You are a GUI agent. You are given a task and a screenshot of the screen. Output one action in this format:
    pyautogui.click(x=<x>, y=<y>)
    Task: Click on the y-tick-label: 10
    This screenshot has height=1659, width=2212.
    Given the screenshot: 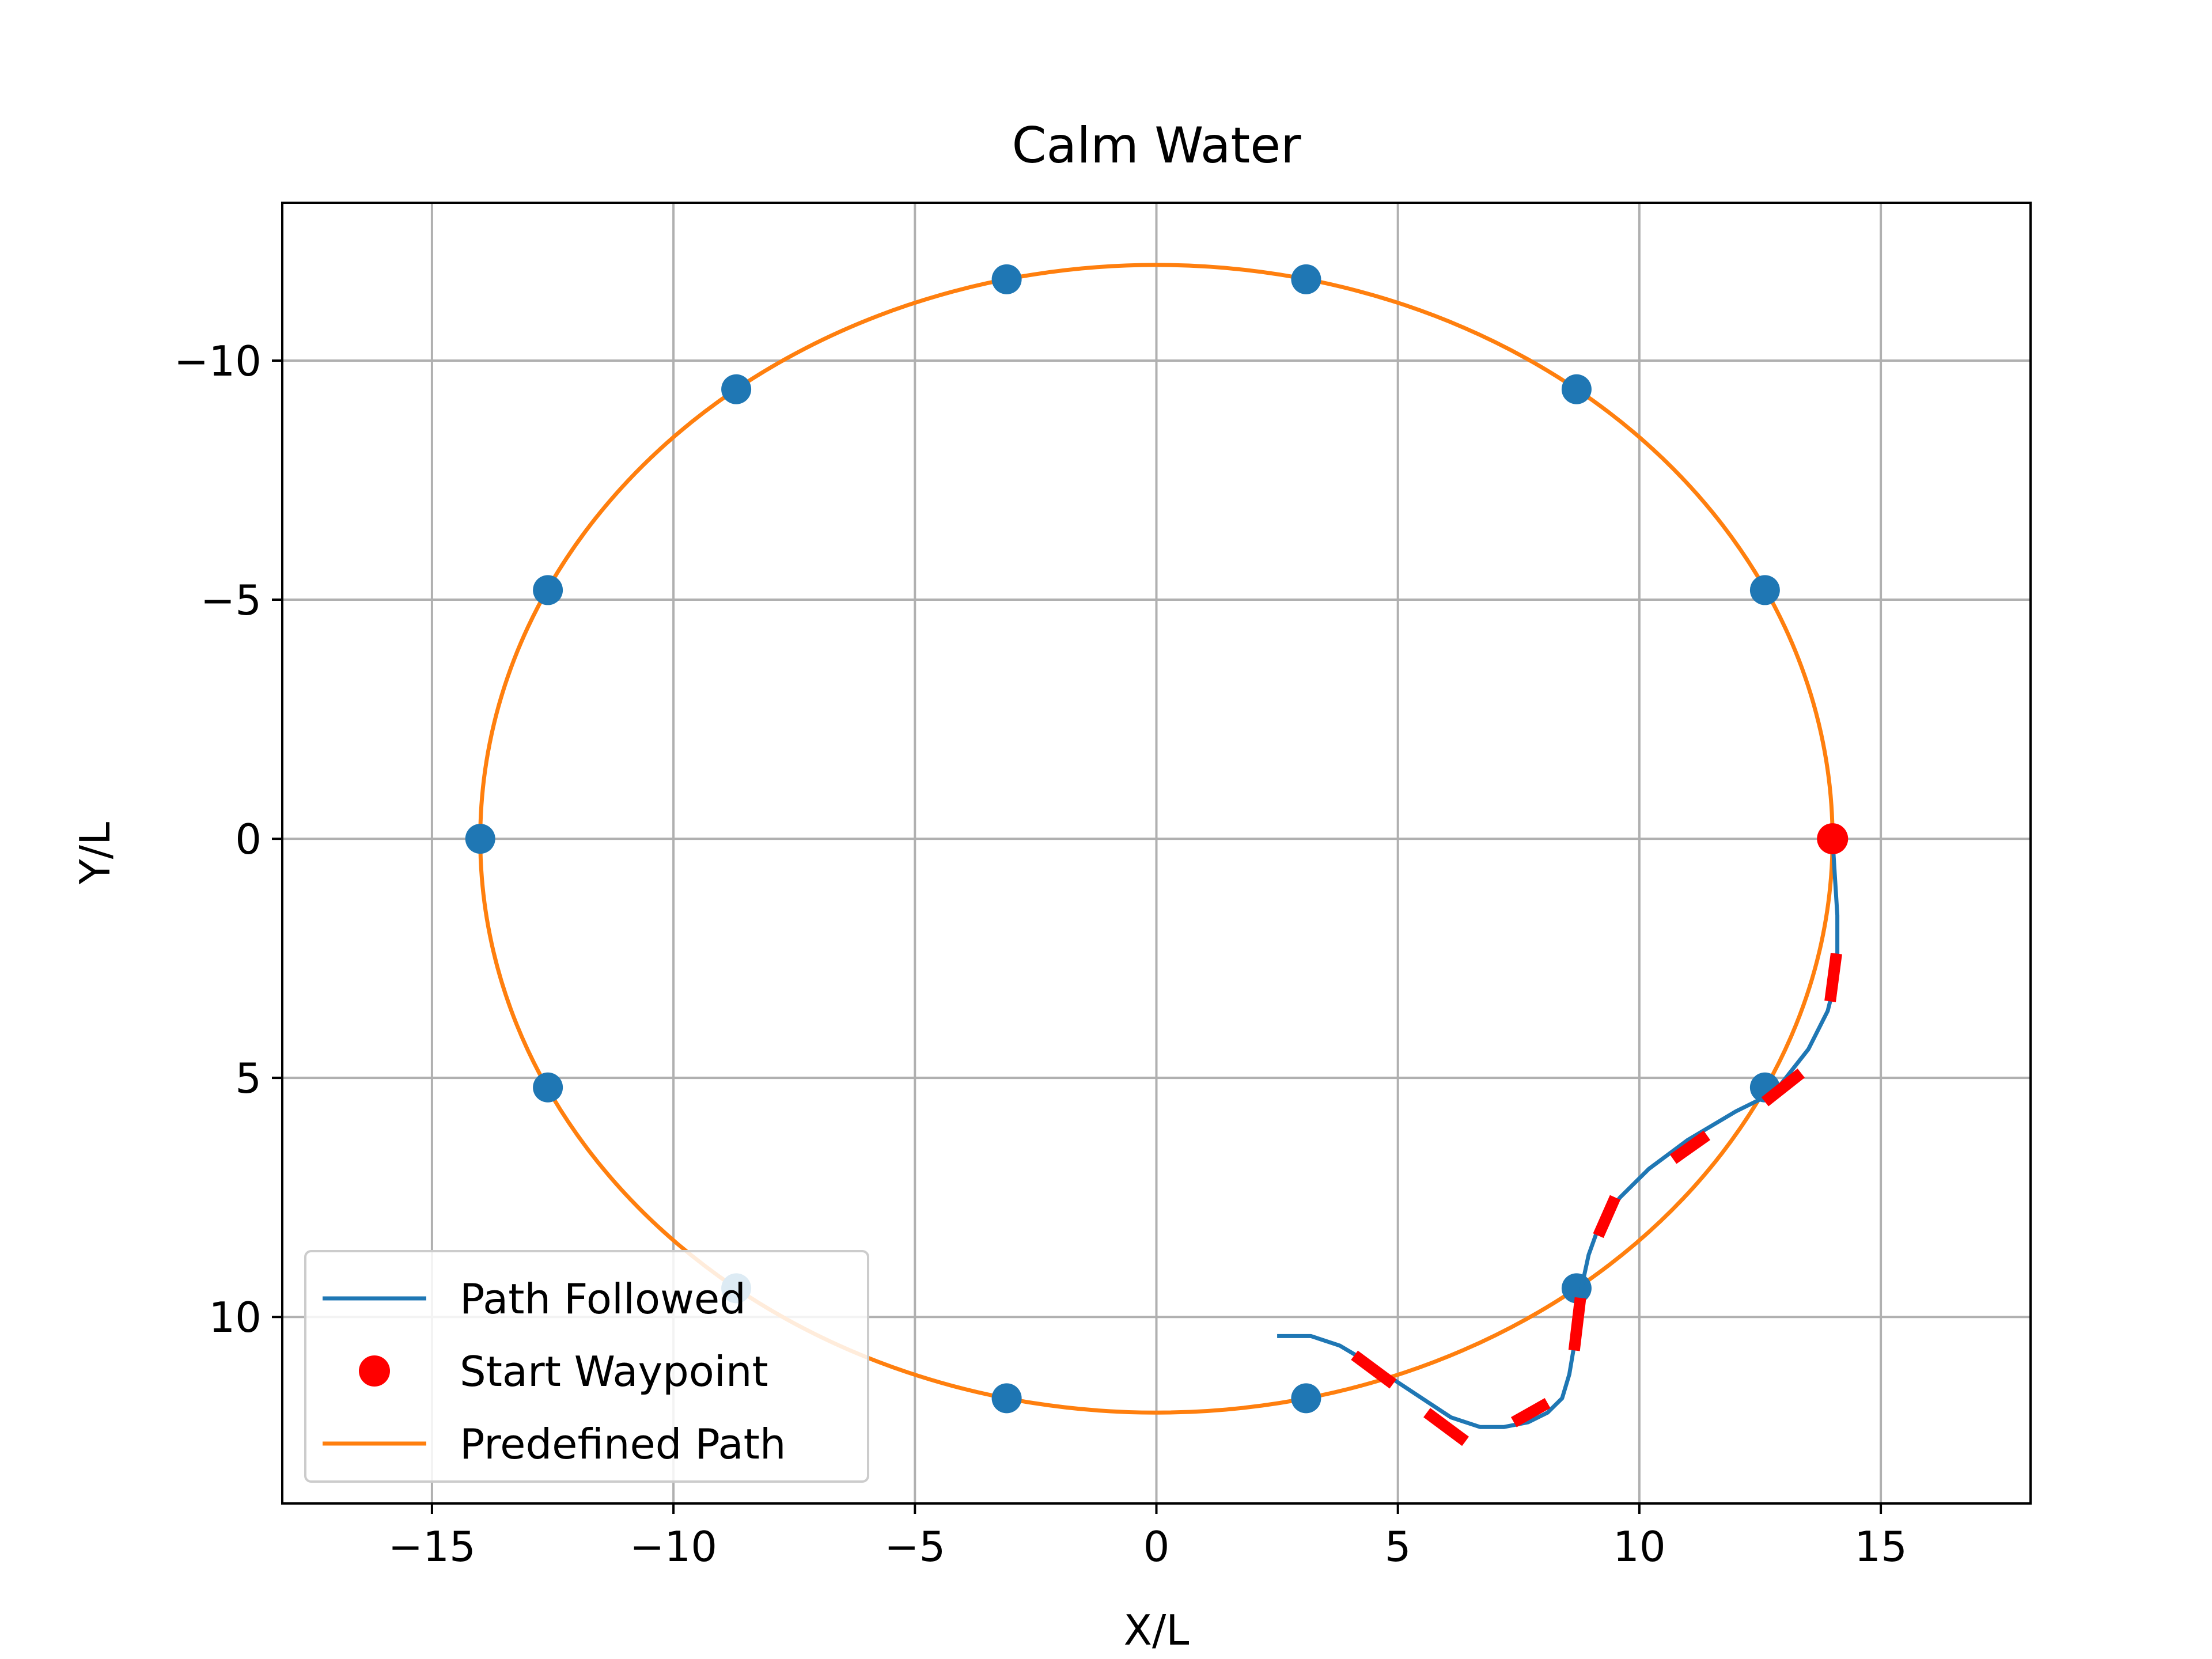 What is the action you would take?
    pyautogui.click(x=235, y=1317)
    